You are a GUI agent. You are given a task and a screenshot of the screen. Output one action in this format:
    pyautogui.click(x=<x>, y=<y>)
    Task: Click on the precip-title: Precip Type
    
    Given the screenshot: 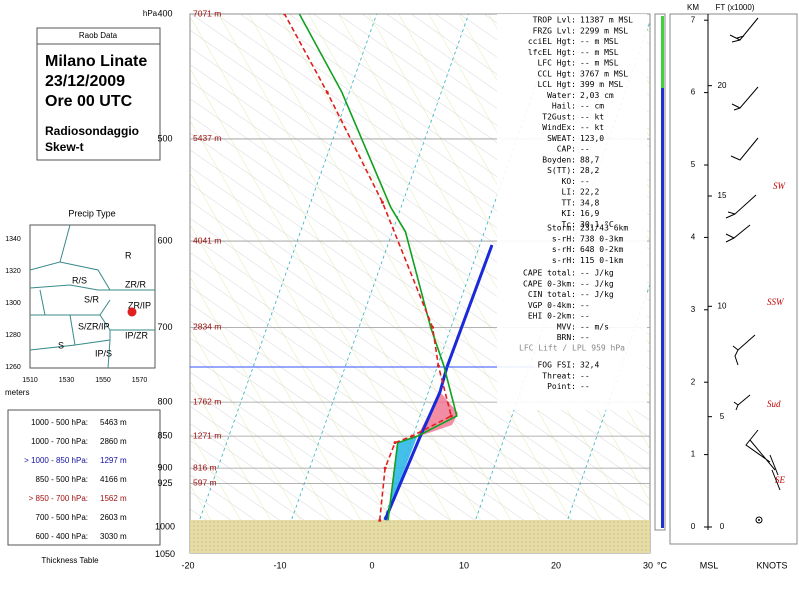 What is the action you would take?
    pyautogui.click(x=91, y=213)
    